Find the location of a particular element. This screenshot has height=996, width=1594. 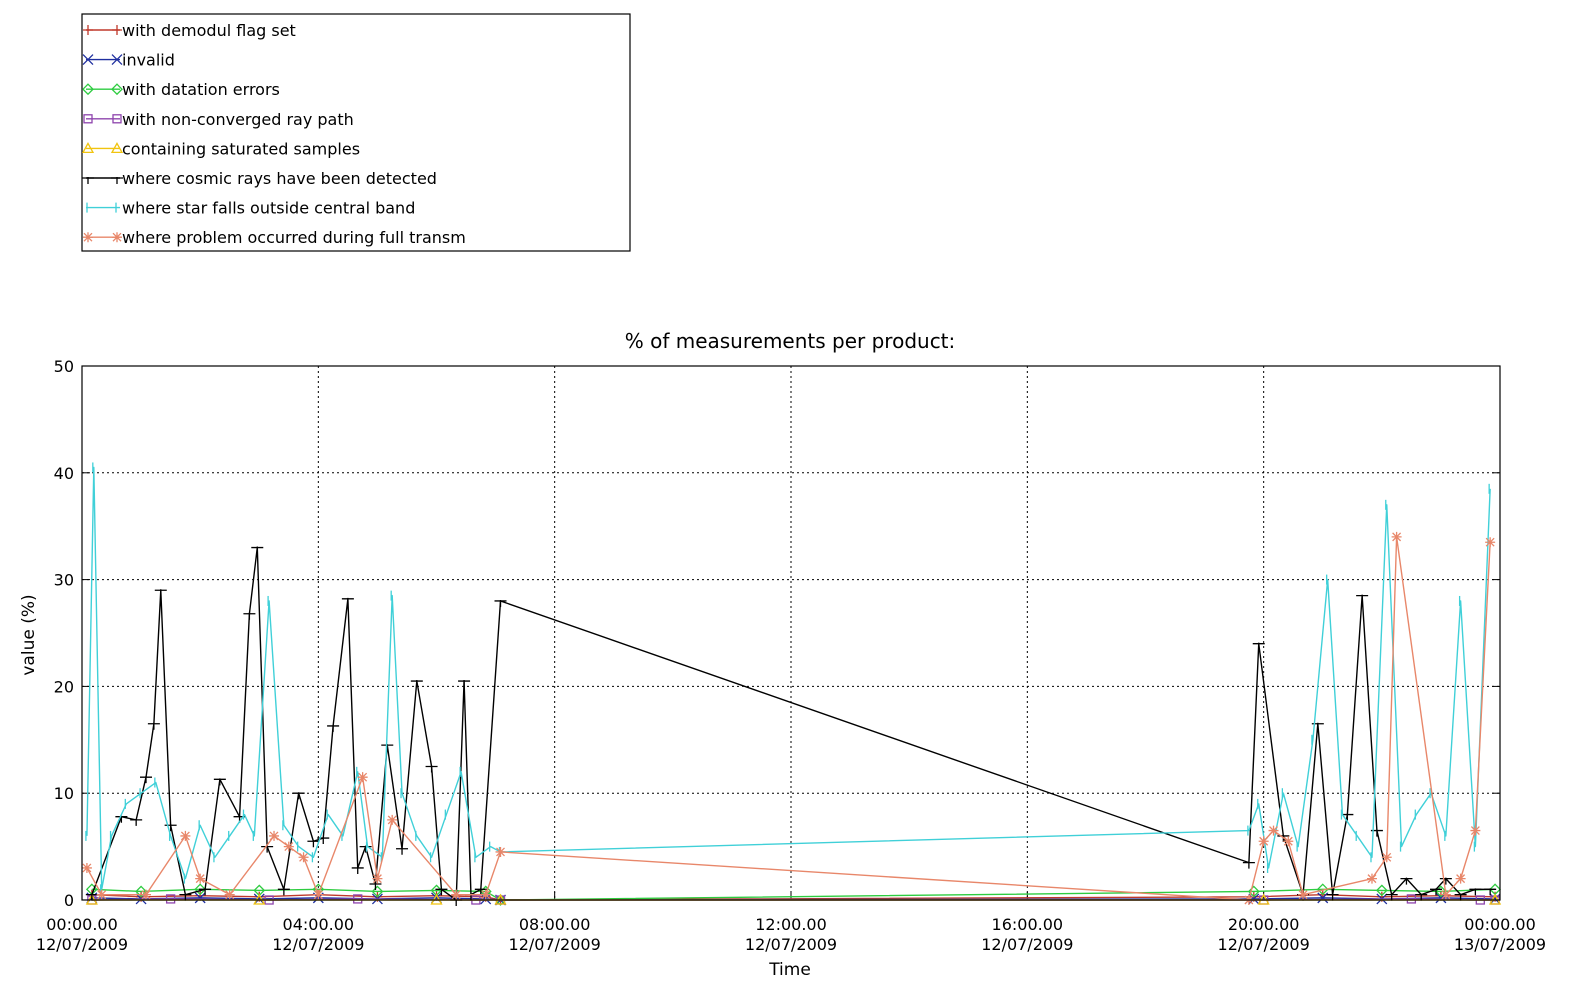

legend-item: containing saturated samples is located at coordinates (220, 148).